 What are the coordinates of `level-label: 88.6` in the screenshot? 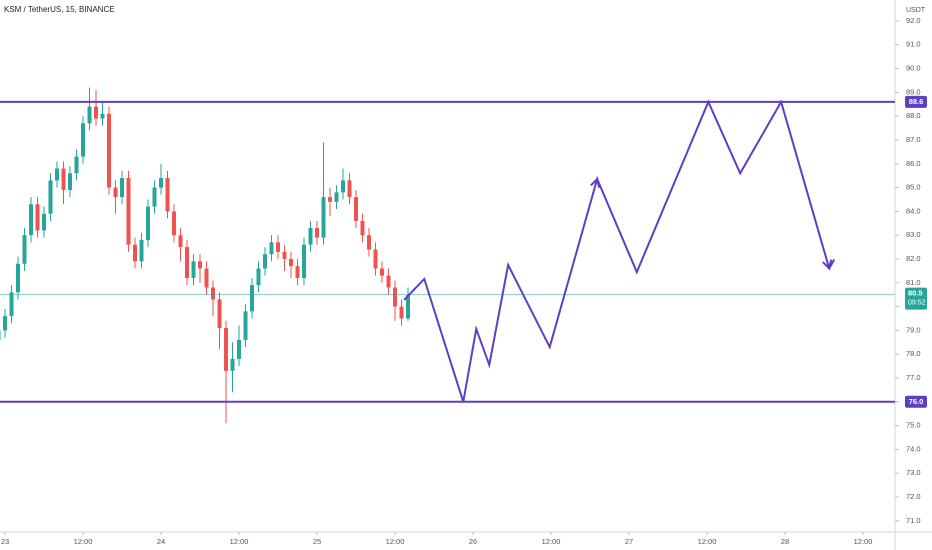 It's located at (916, 101).